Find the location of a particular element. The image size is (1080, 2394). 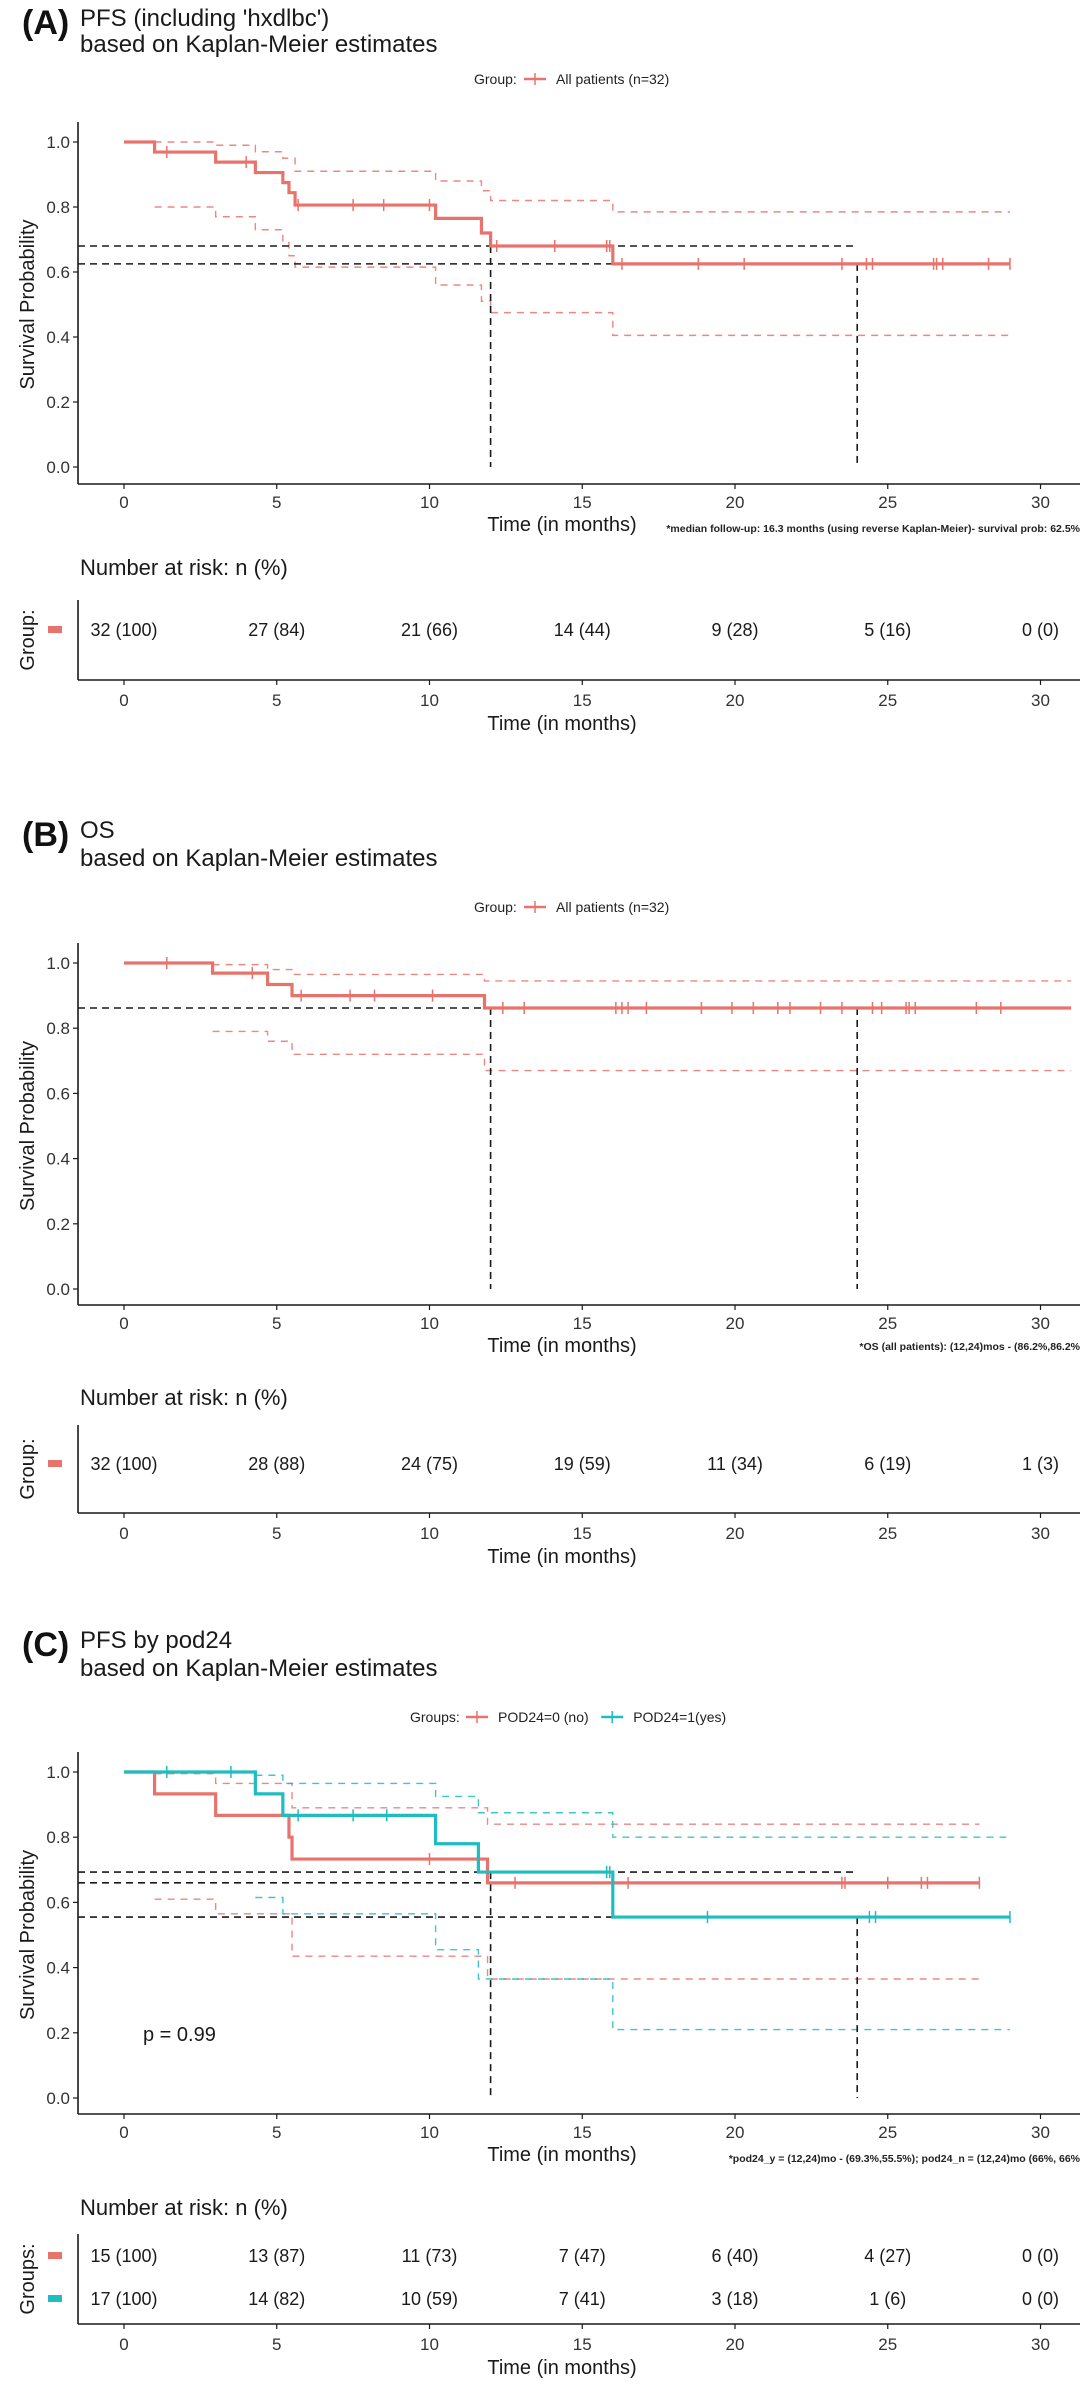

panel-letter: (B) is located at coordinates (45, 835).